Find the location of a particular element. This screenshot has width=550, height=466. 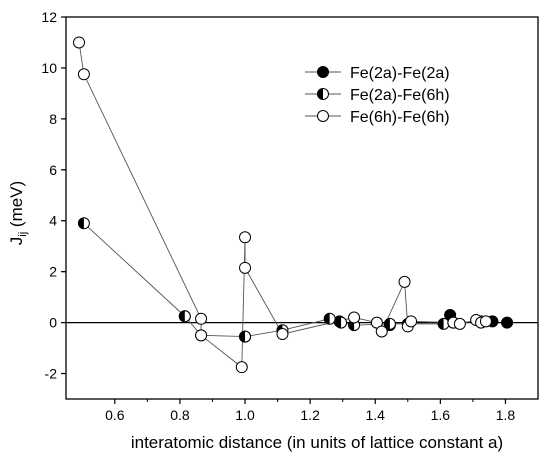

legend-marker-1-fill is located at coordinates (320, 94).